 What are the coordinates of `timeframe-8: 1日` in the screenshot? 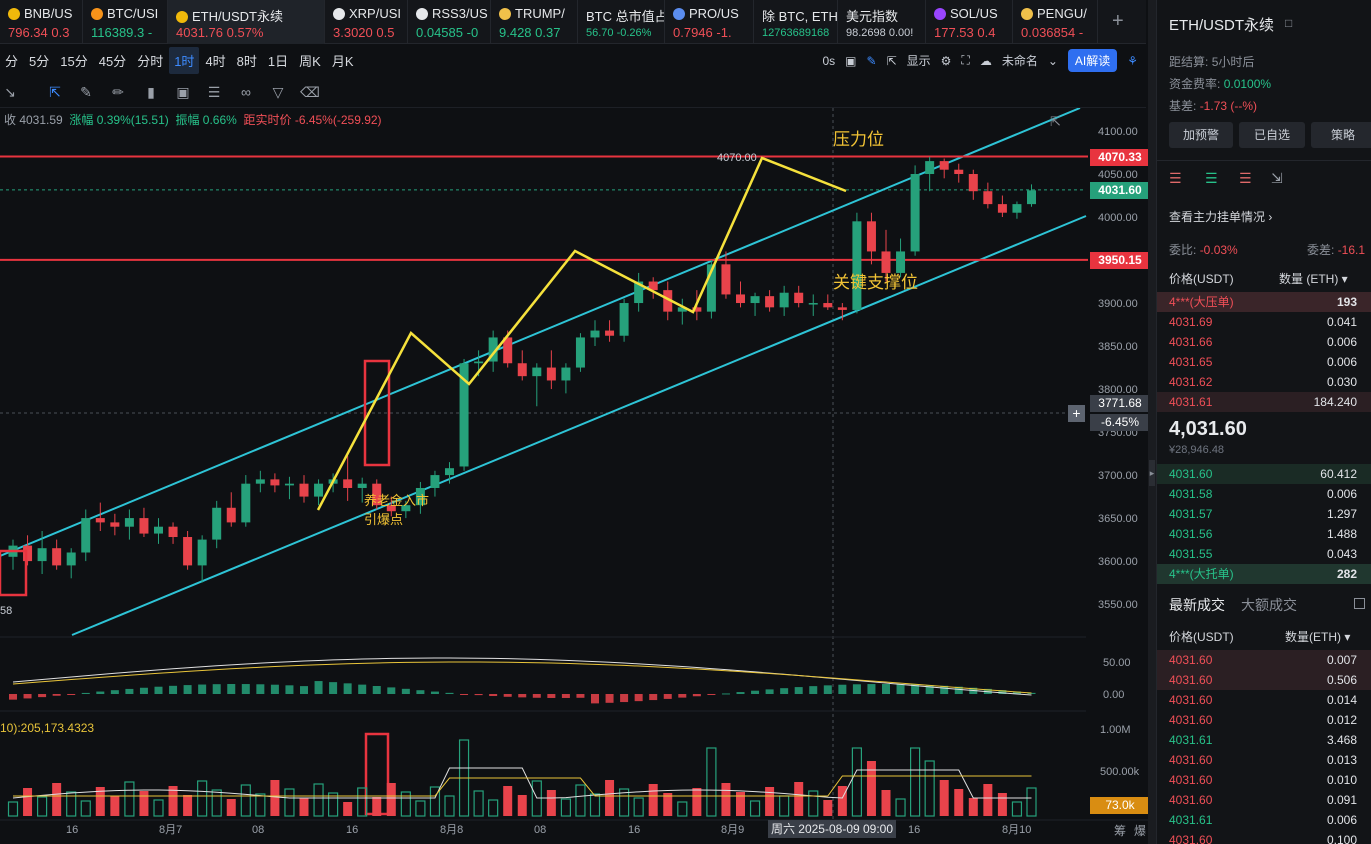 It's located at (278, 61).